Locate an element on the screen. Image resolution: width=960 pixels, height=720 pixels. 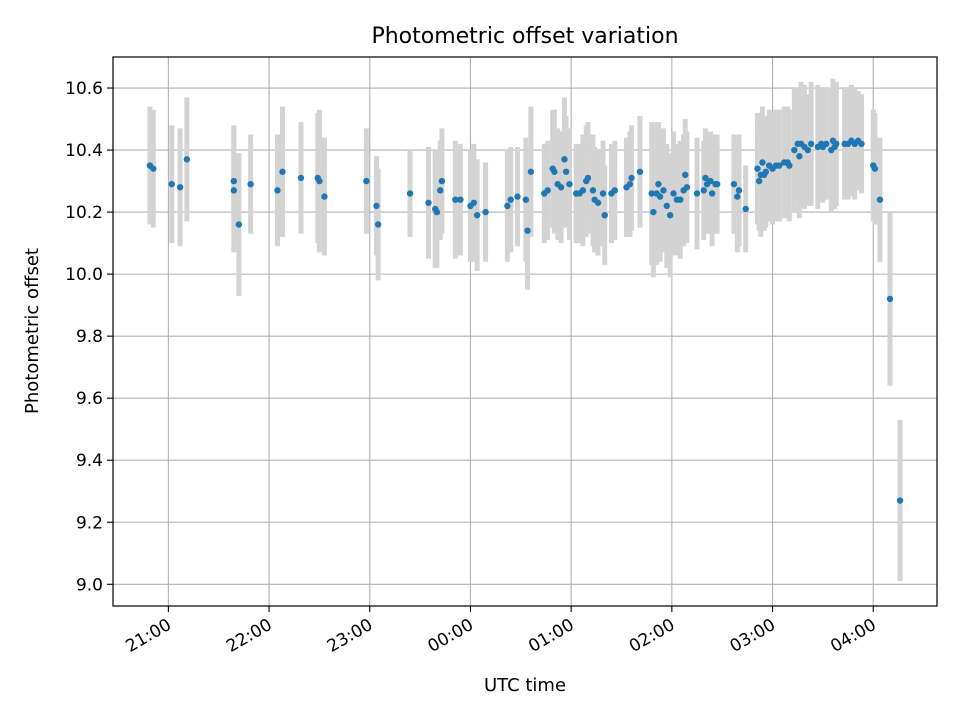
y-axis-ticks: 9.0 9.2 9.4 9.6 9.8 10.0 10.2 10.4 10.6 is located at coordinates (89, 337).